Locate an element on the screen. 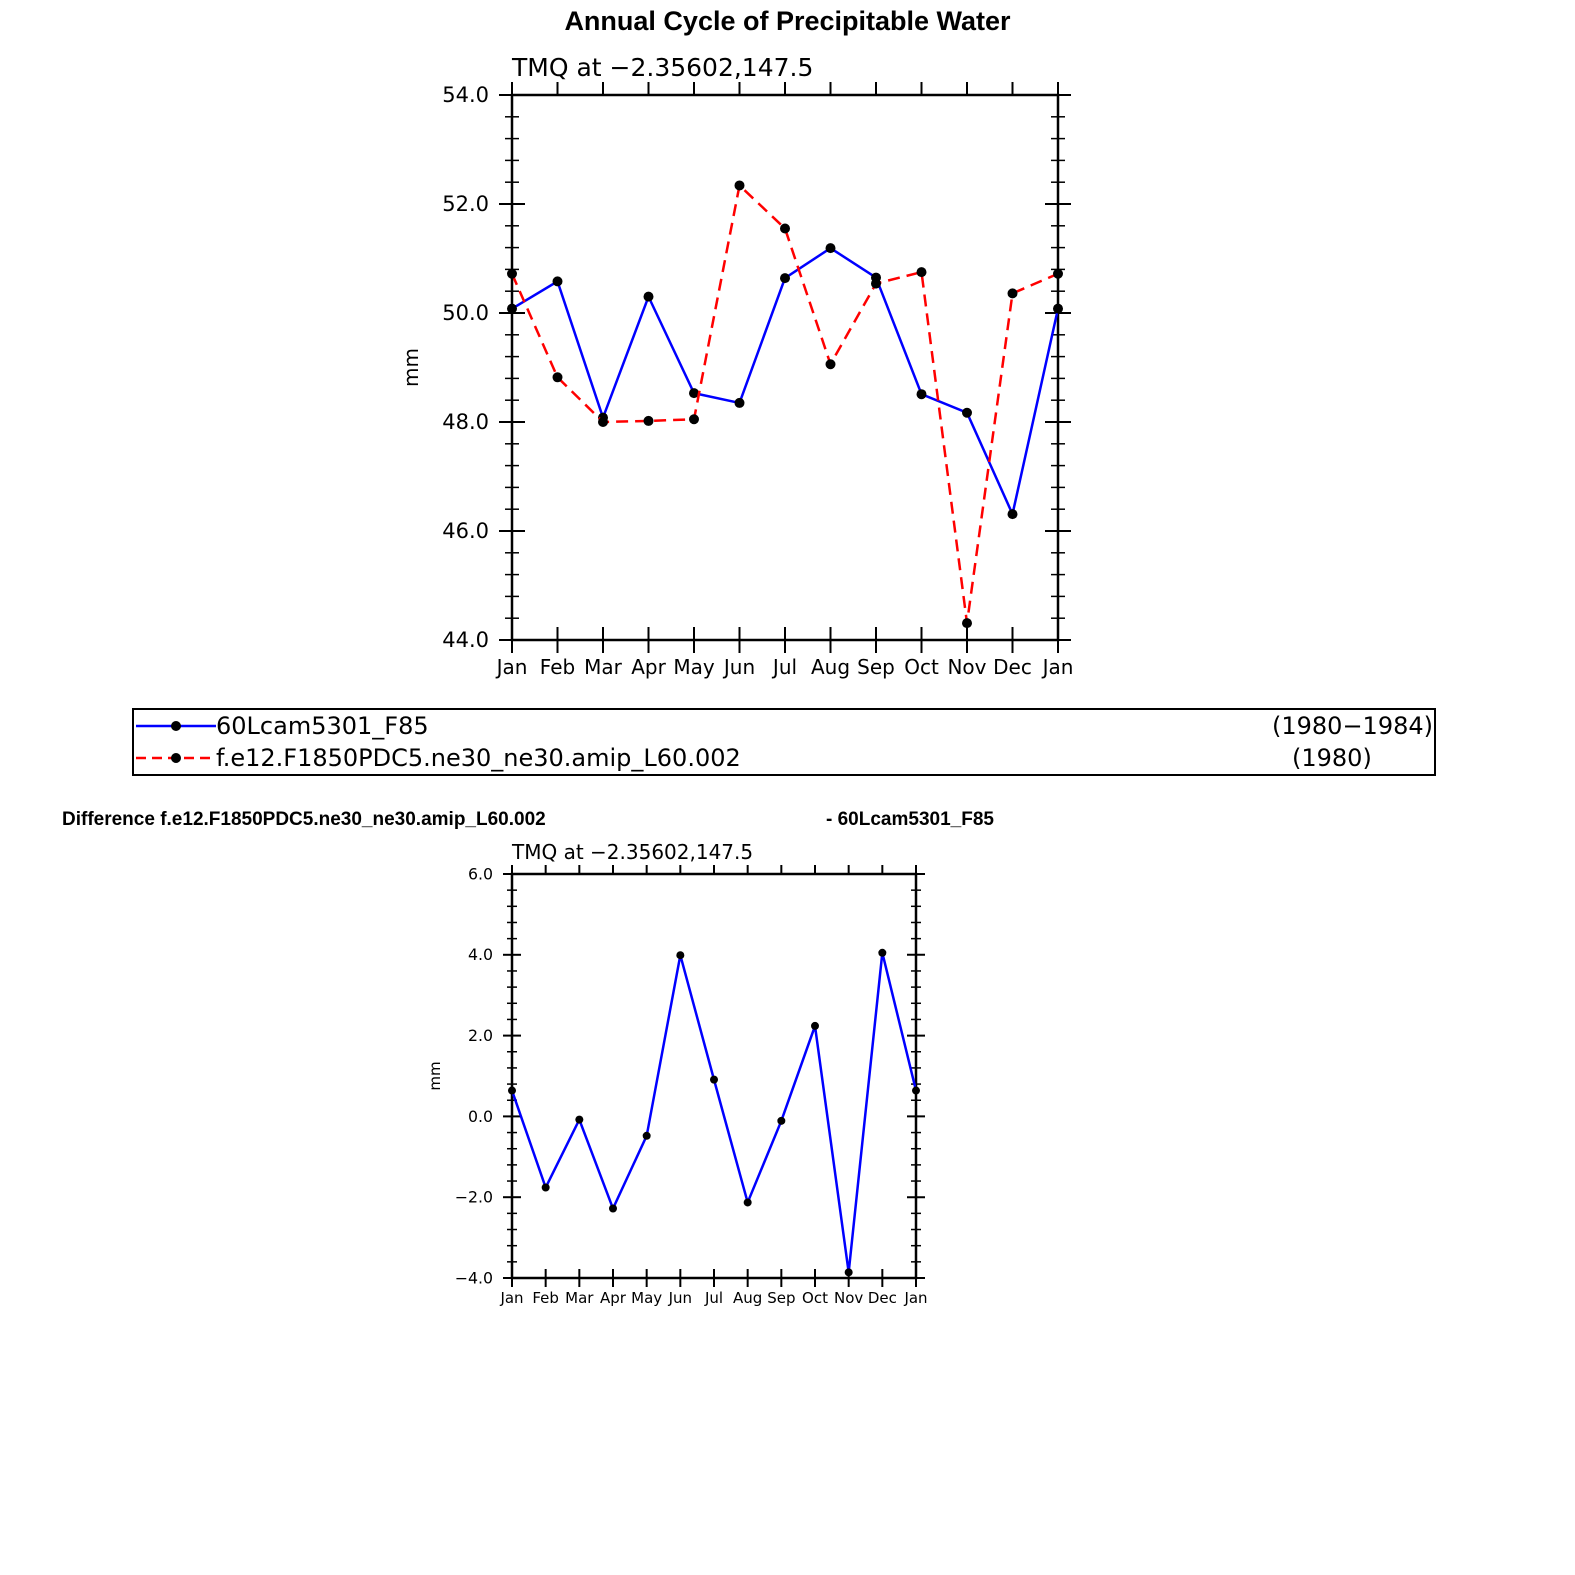  main-title: Annual Cycle of Precipitable Water is located at coordinates (787, 21).